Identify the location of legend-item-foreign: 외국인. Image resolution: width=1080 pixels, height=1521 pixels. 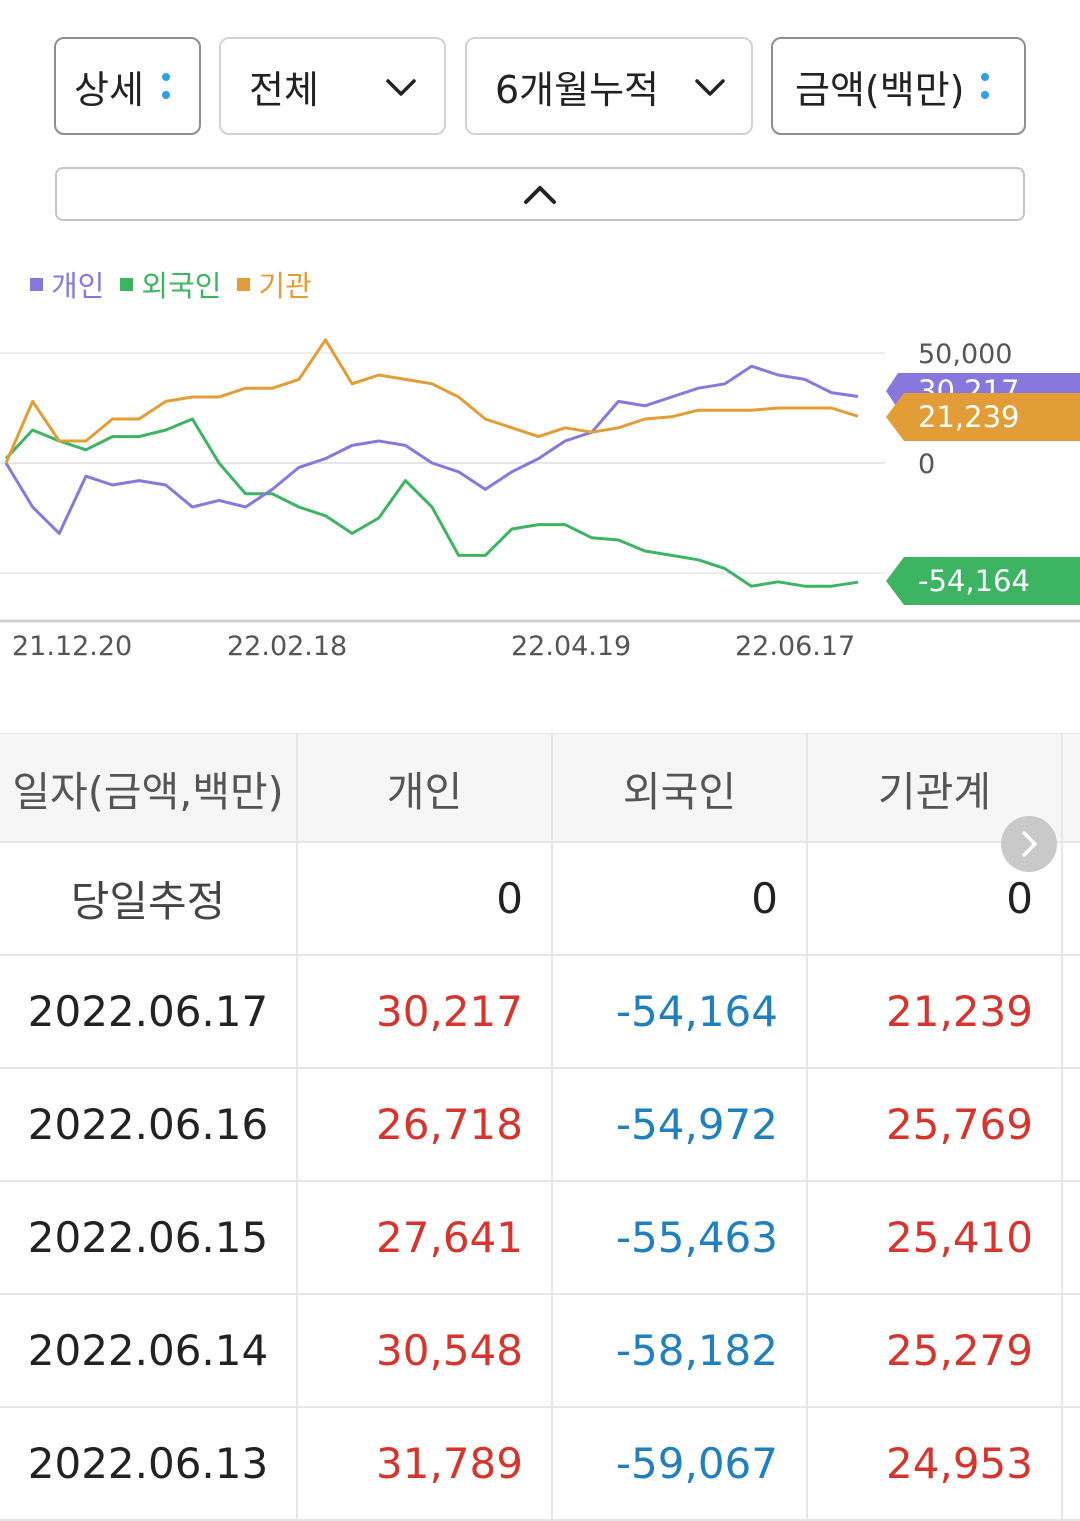
(170, 284).